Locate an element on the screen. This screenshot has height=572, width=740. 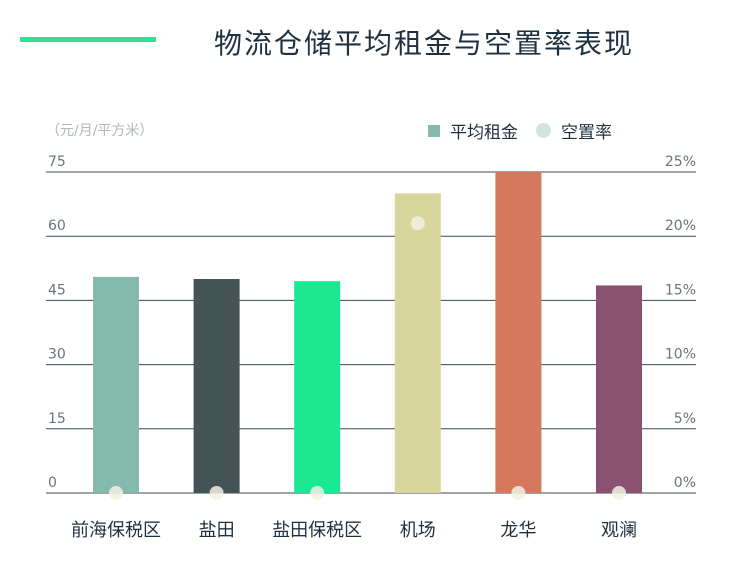
x-category-label: 机场 is located at coordinates (418, 530).